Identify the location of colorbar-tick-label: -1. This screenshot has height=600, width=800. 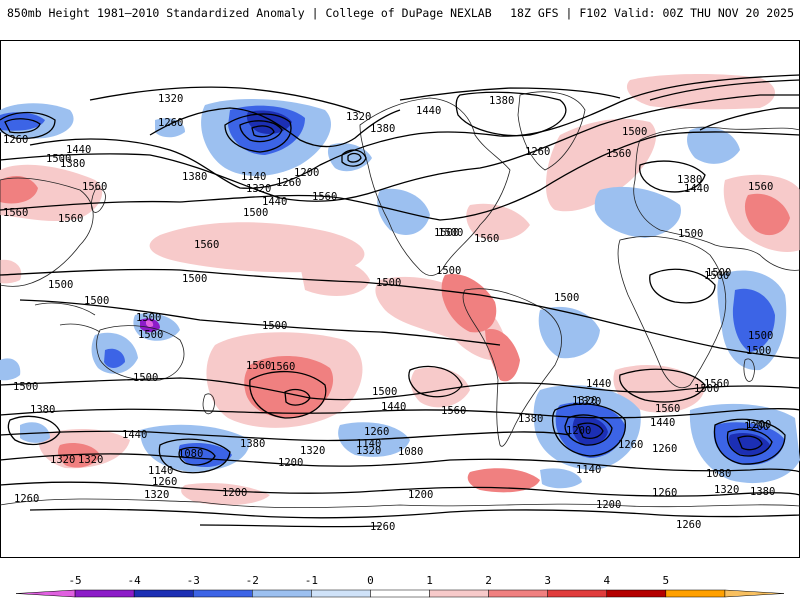
(311, 580).